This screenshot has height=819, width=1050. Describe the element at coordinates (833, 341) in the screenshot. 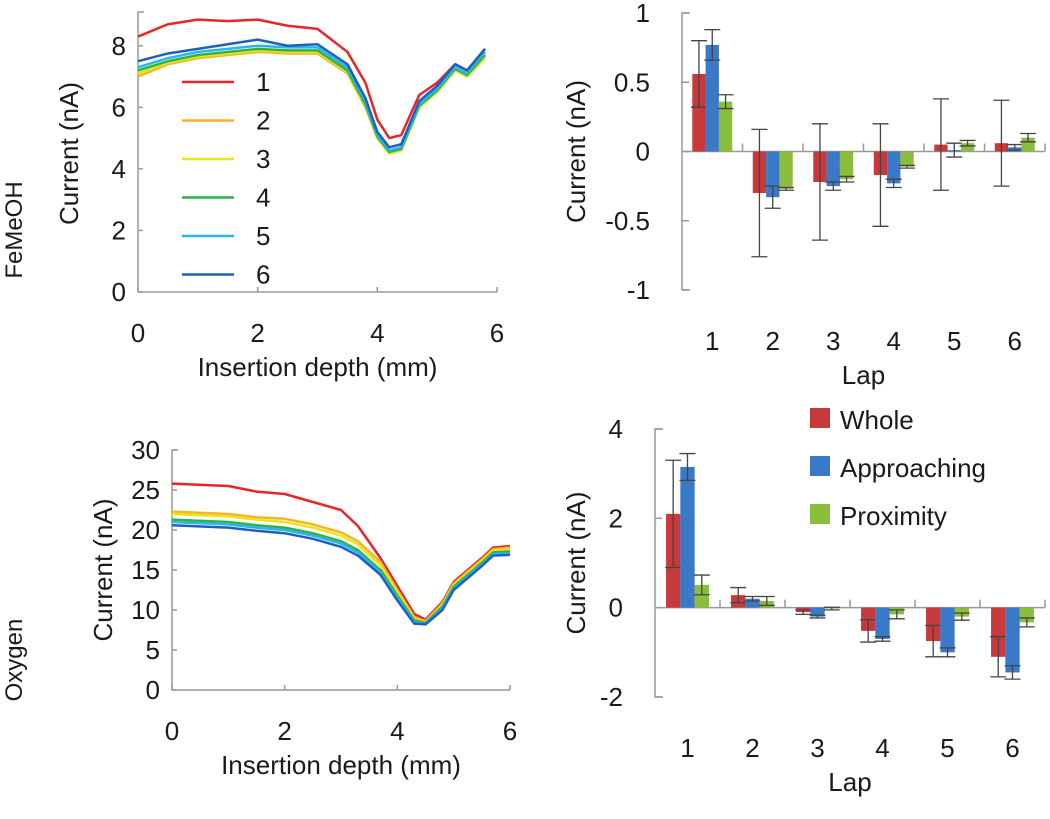

I see `x-tick-label: 3` at that location.